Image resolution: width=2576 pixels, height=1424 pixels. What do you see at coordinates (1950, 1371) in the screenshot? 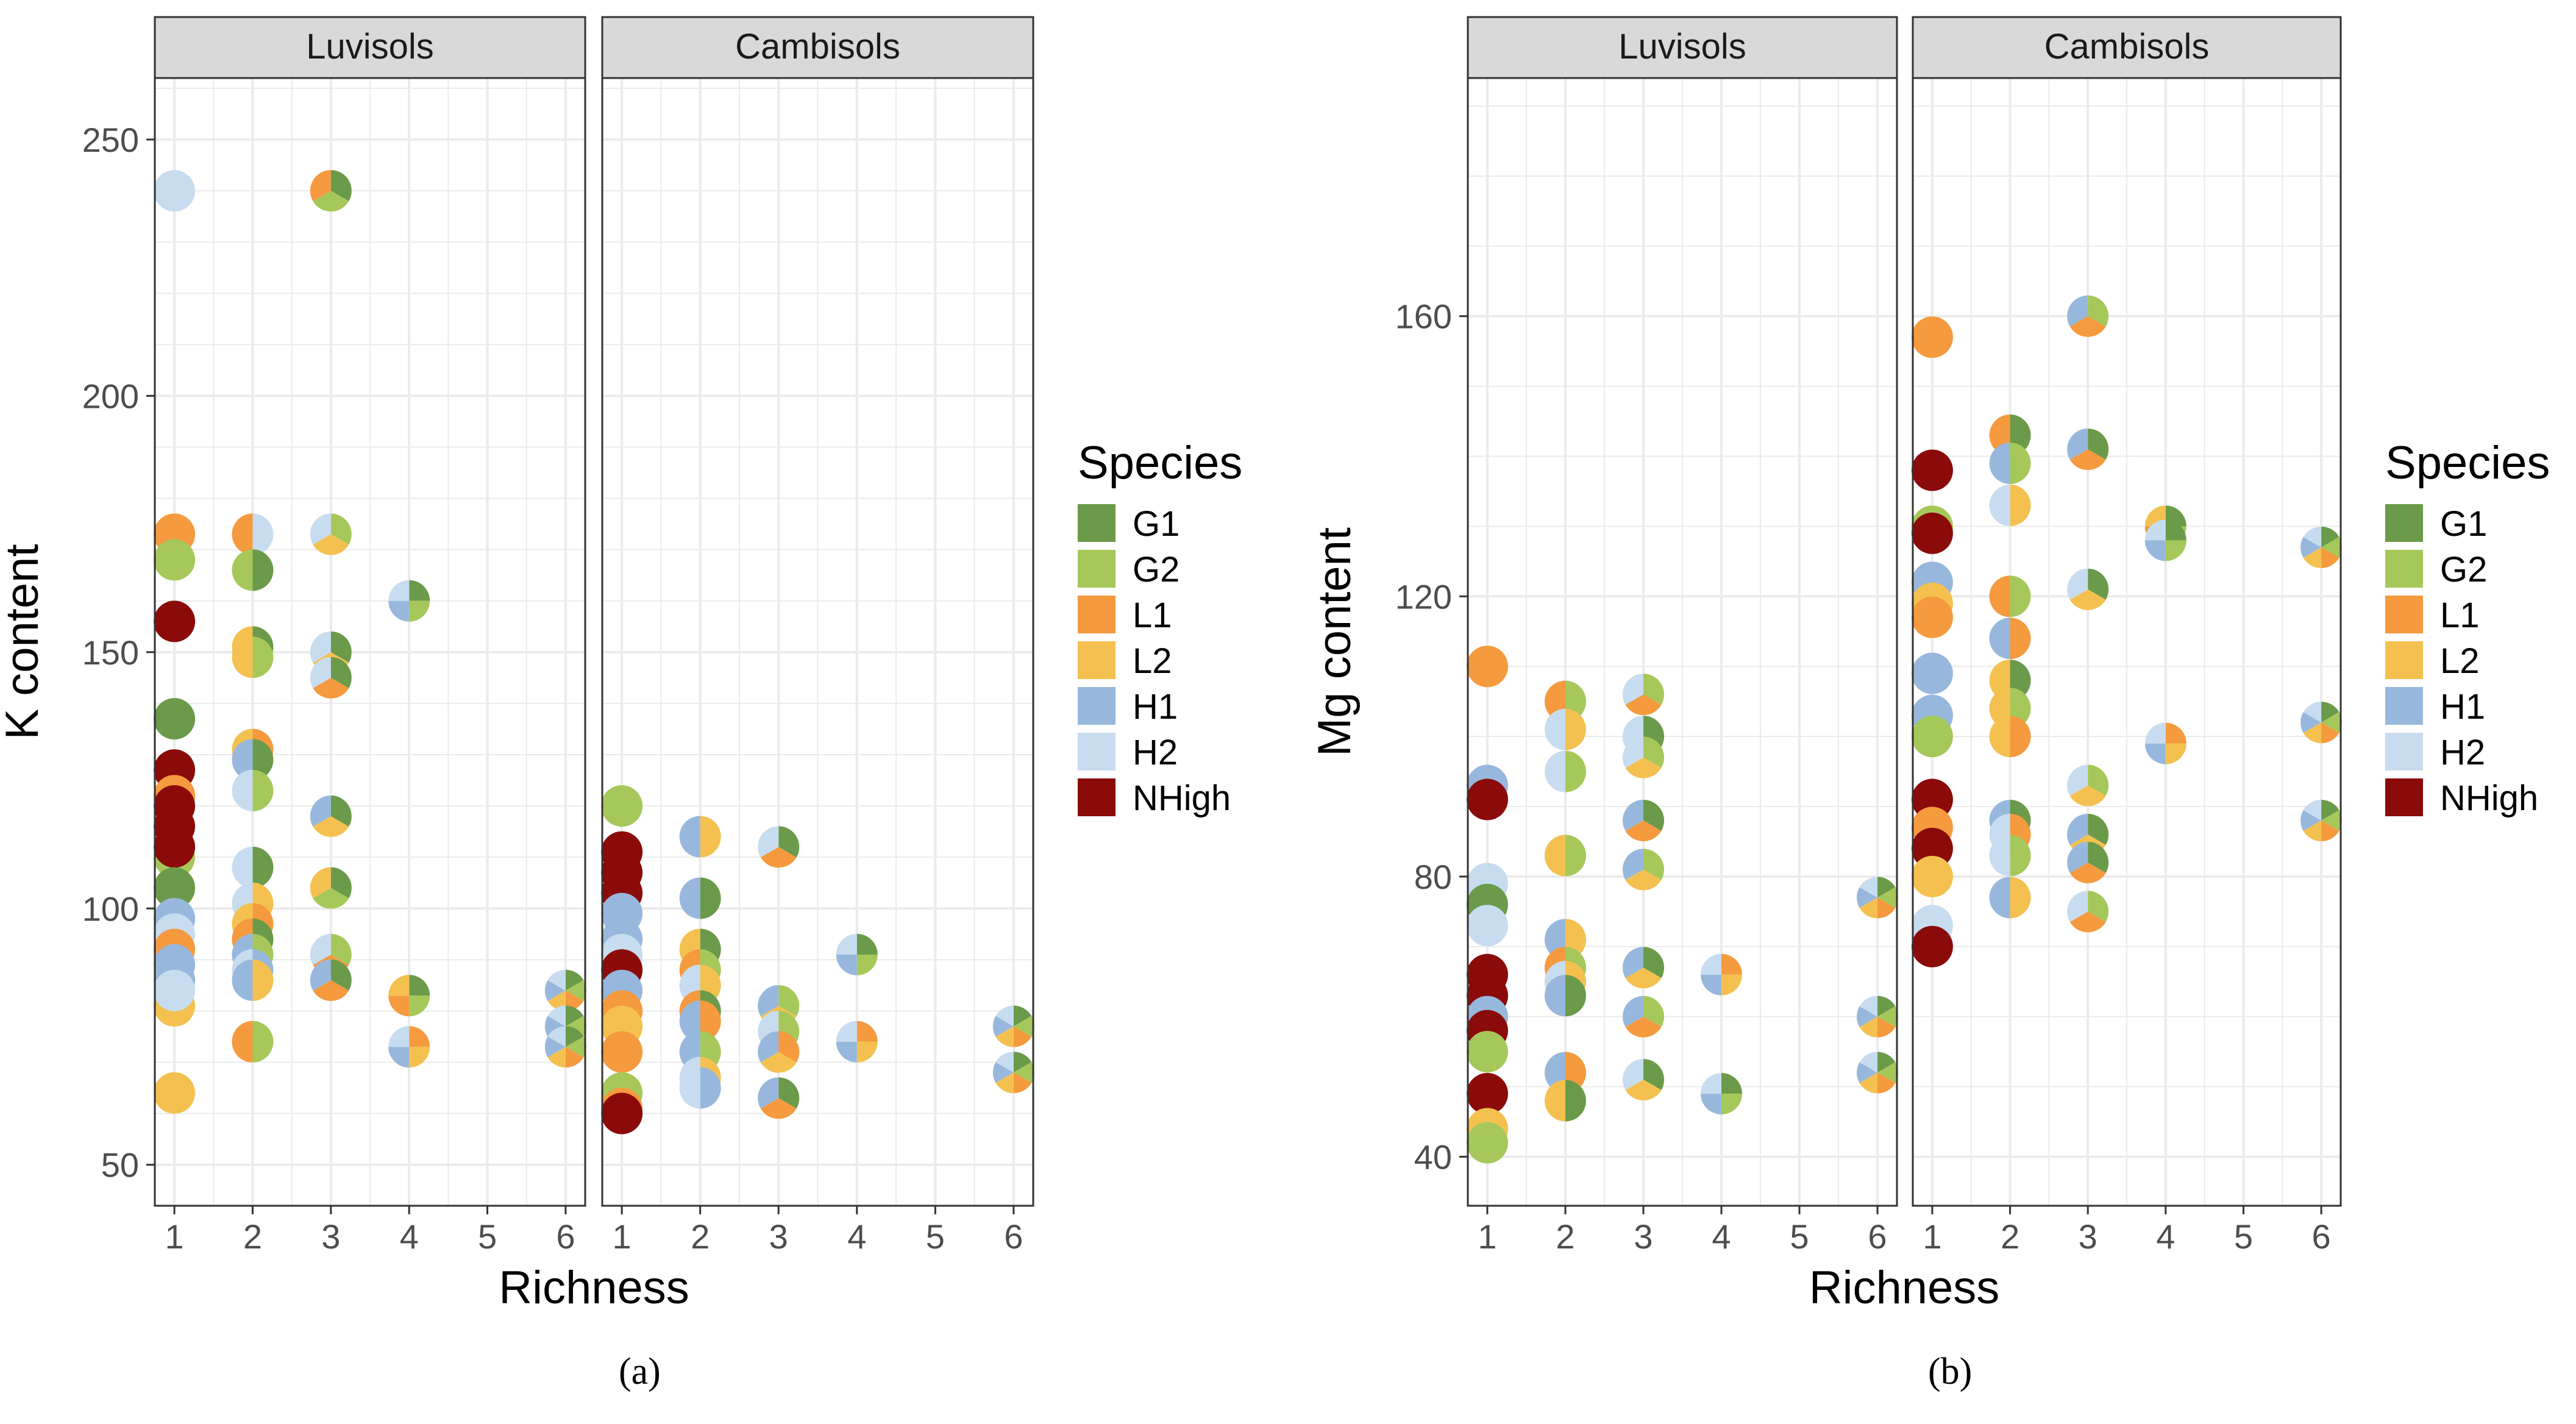
I see `panel-b-label: (b)` at bounding box center [1950, 1371].